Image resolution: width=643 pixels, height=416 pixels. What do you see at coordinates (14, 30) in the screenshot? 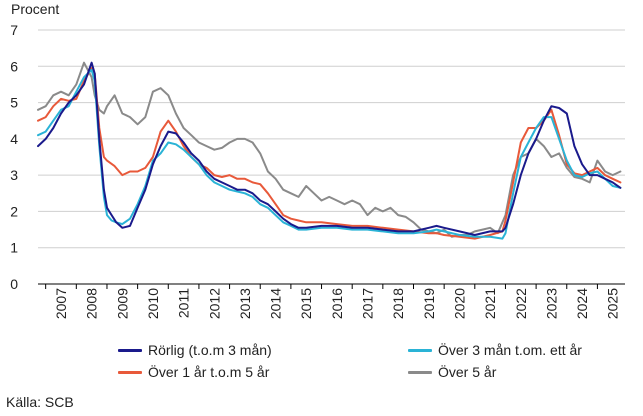
I see `y-tick-label-7: 7` at bounding box center [14, 30].